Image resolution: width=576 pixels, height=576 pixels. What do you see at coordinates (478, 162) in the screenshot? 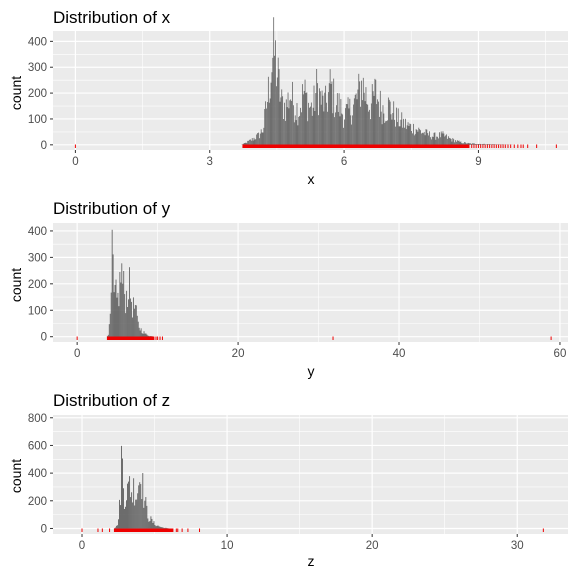
I see `x-tick-label: 9` at bounding box center [478, 162].